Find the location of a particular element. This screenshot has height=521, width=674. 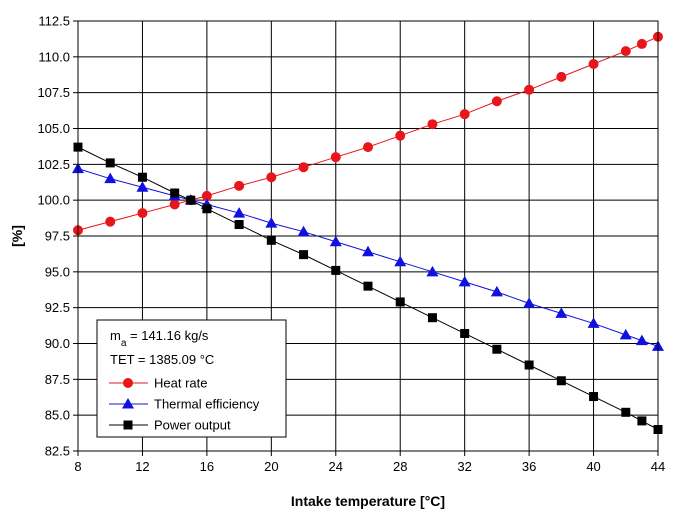

legend-entries: Heat rate Thermal efficiency Power output is located at coordinates (184, 404).